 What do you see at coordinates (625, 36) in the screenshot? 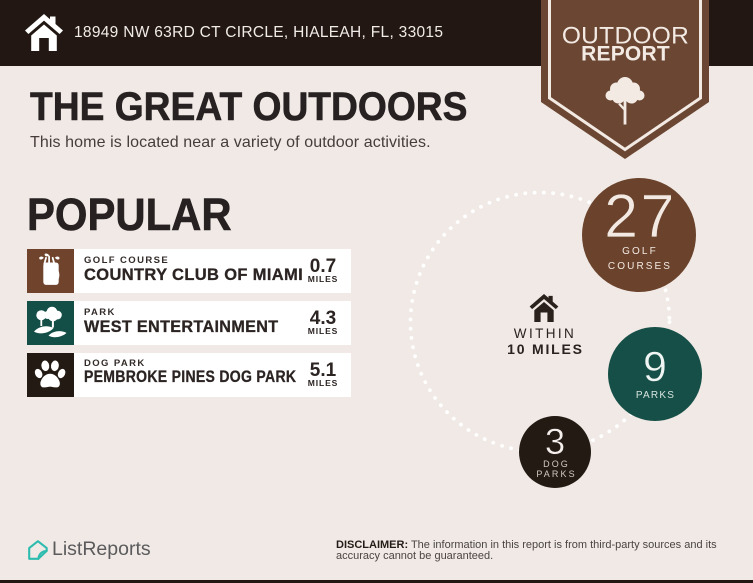
I see `svg-text: OUTDOOR` at bounding box center [625, 36].